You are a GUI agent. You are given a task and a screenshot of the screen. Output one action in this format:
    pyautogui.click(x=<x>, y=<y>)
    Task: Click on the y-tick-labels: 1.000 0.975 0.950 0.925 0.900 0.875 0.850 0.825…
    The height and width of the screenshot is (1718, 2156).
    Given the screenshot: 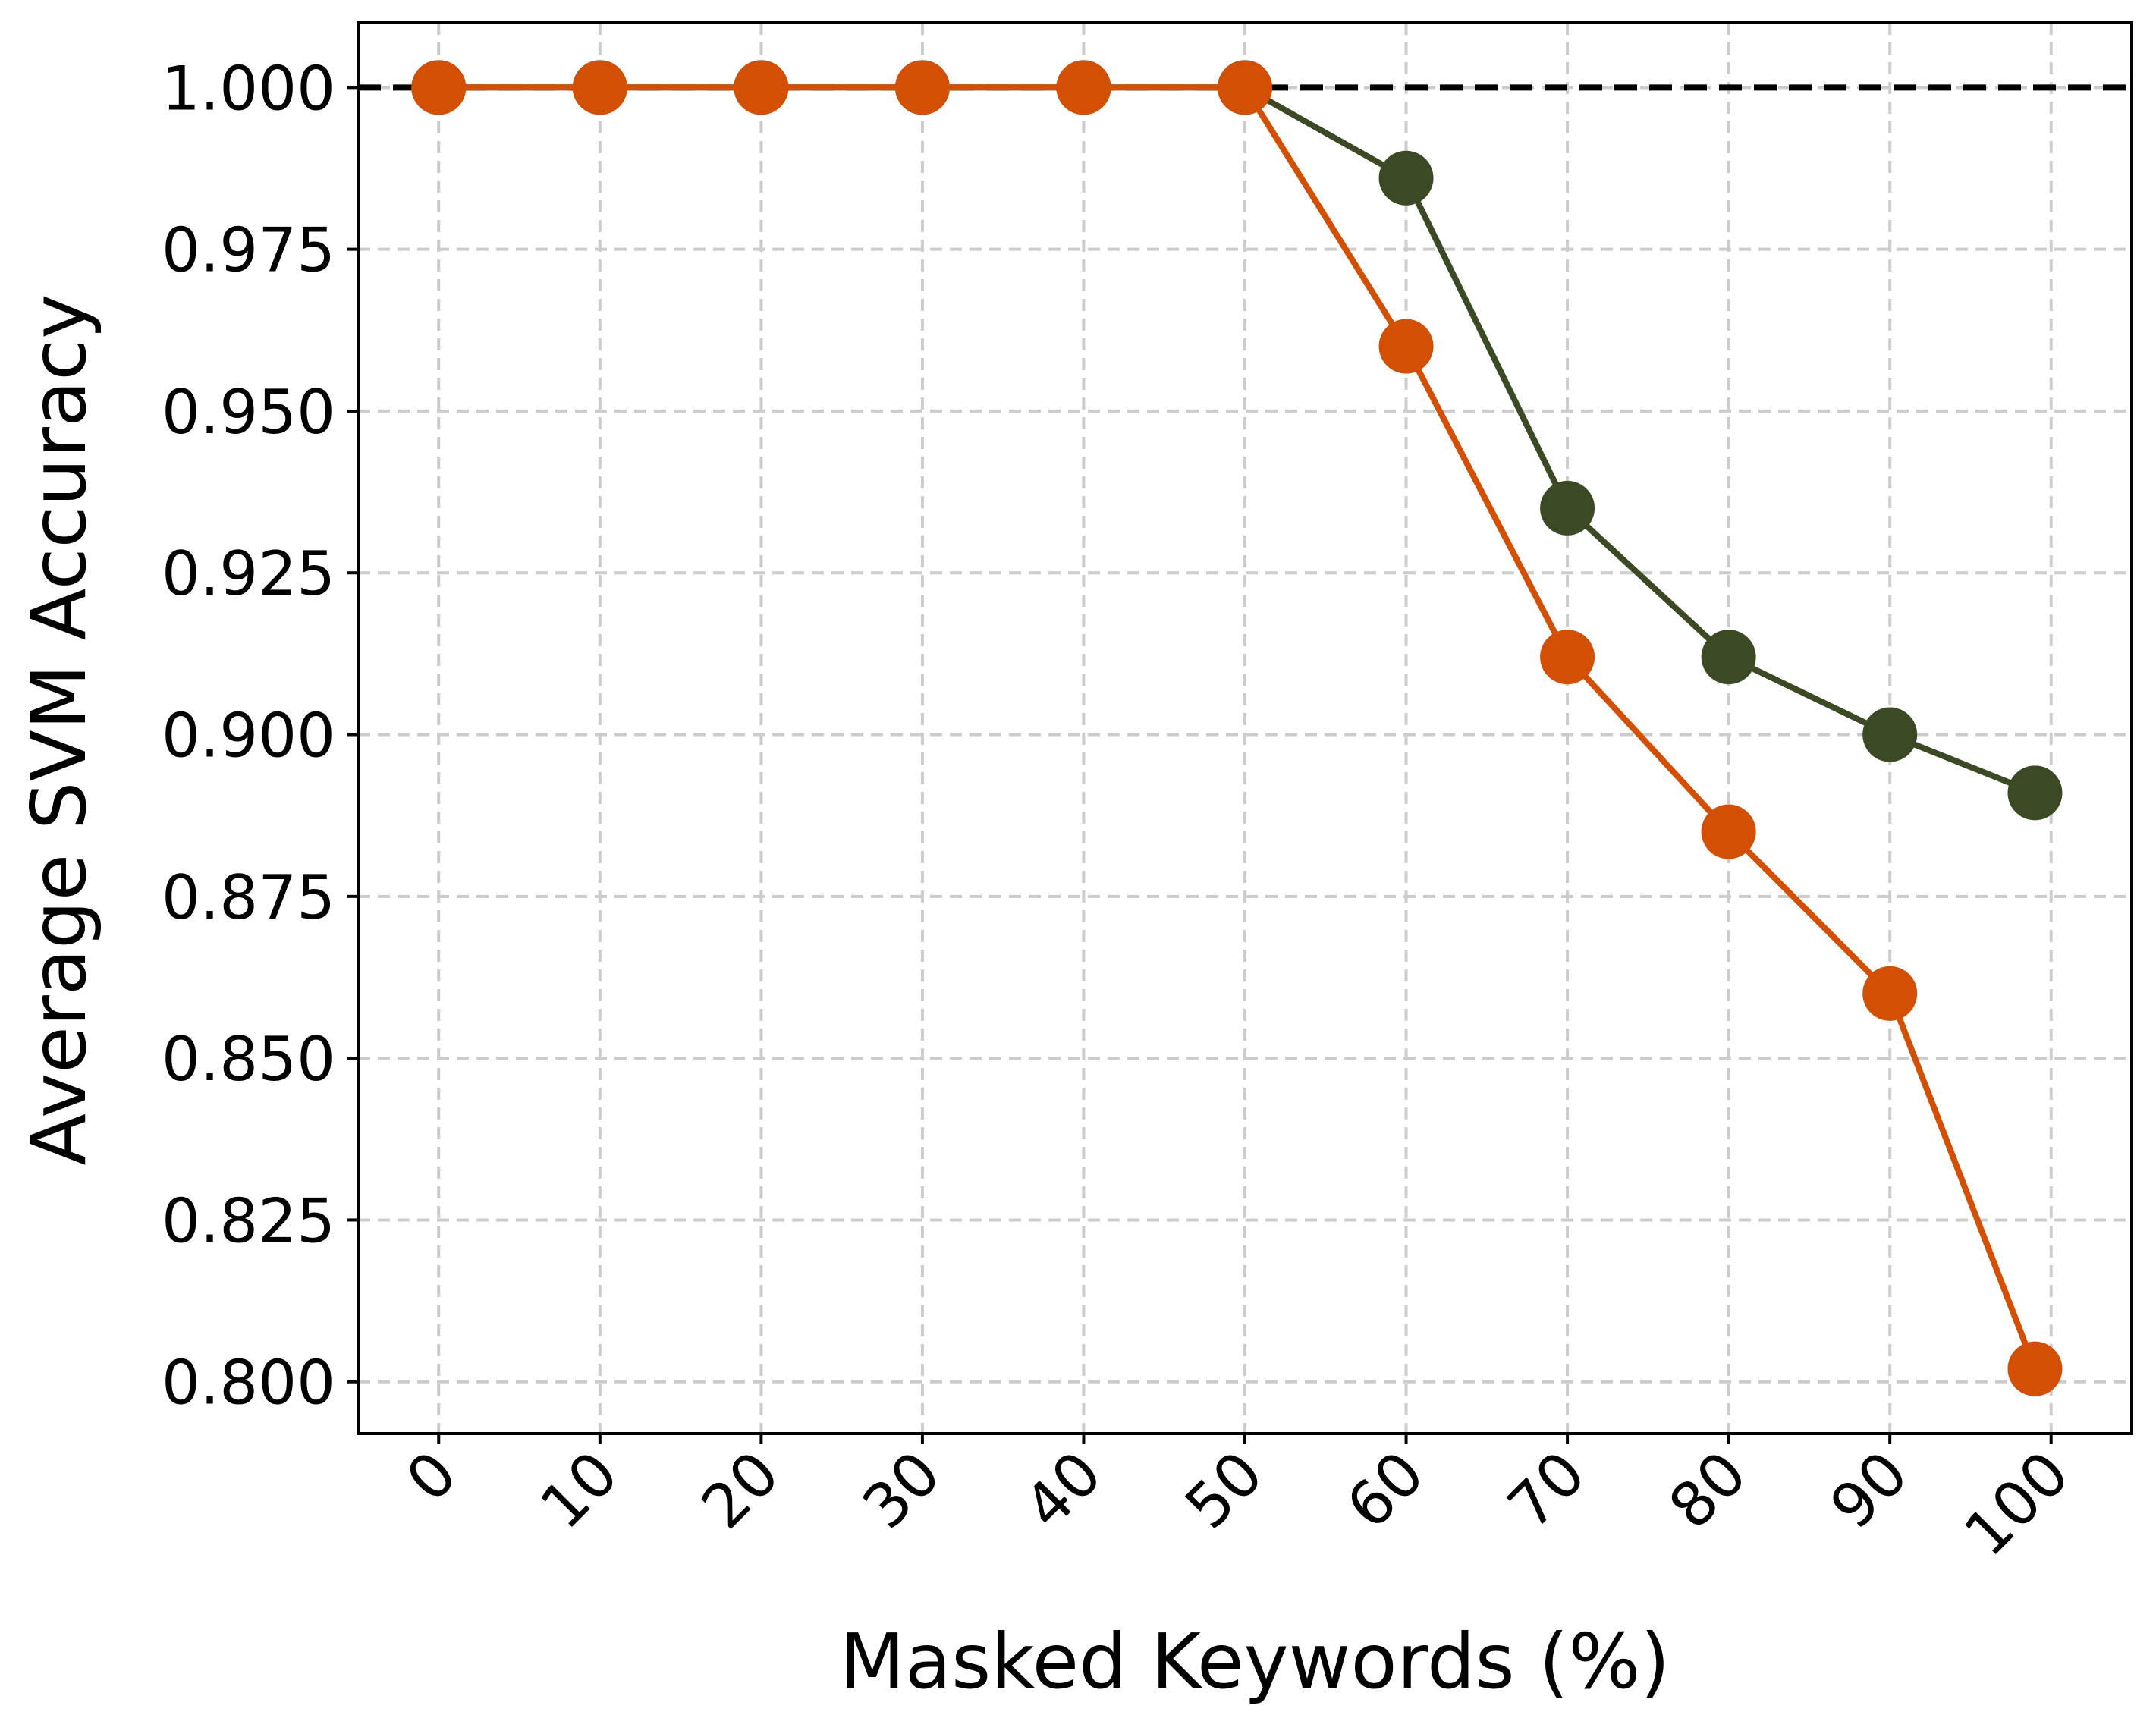 What is the action you would take?
    pyautogui.click(x=260, y=735)
    